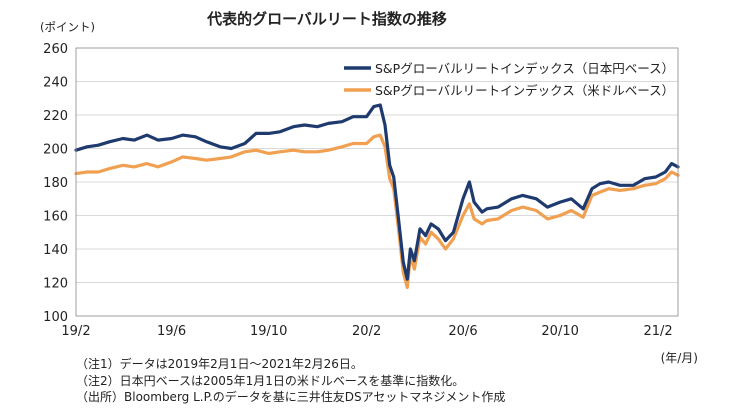 The image size is (747, 413). Describe the element at coordinates (657, 331) in the screenshot. I see `x-tick-label: 21/2` at that location.